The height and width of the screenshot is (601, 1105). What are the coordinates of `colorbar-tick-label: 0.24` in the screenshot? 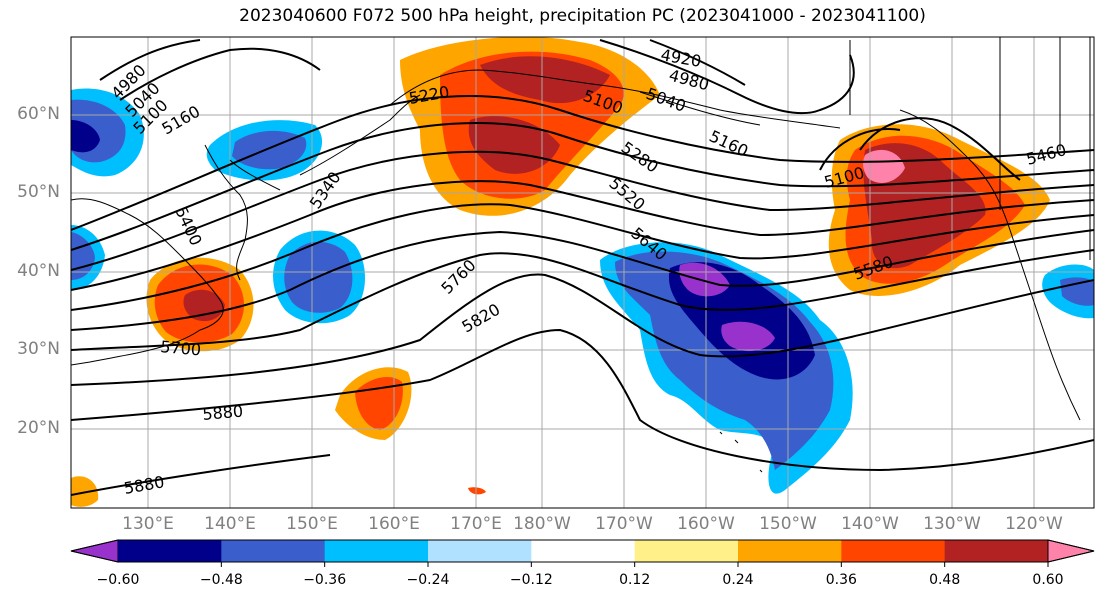 It's located at (738, 580).